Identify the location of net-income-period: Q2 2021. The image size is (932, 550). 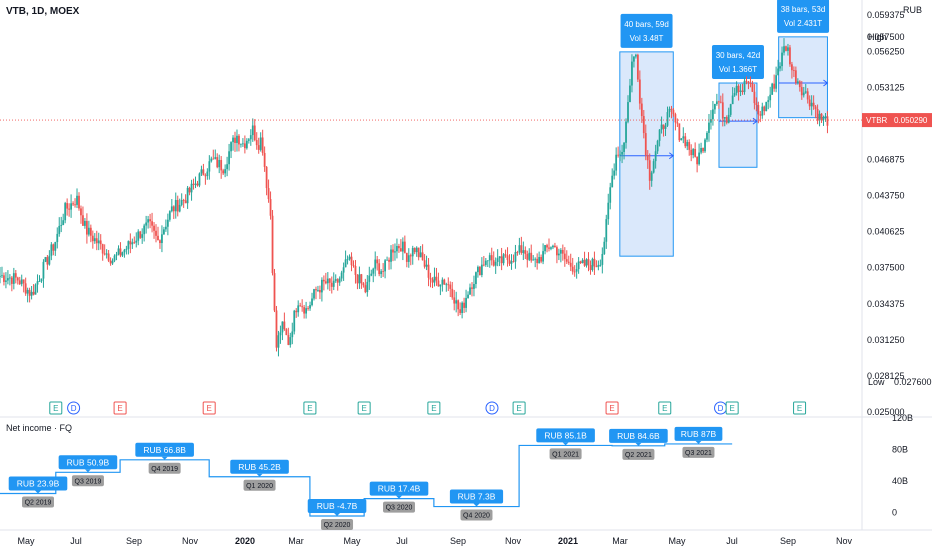
(638, 455).